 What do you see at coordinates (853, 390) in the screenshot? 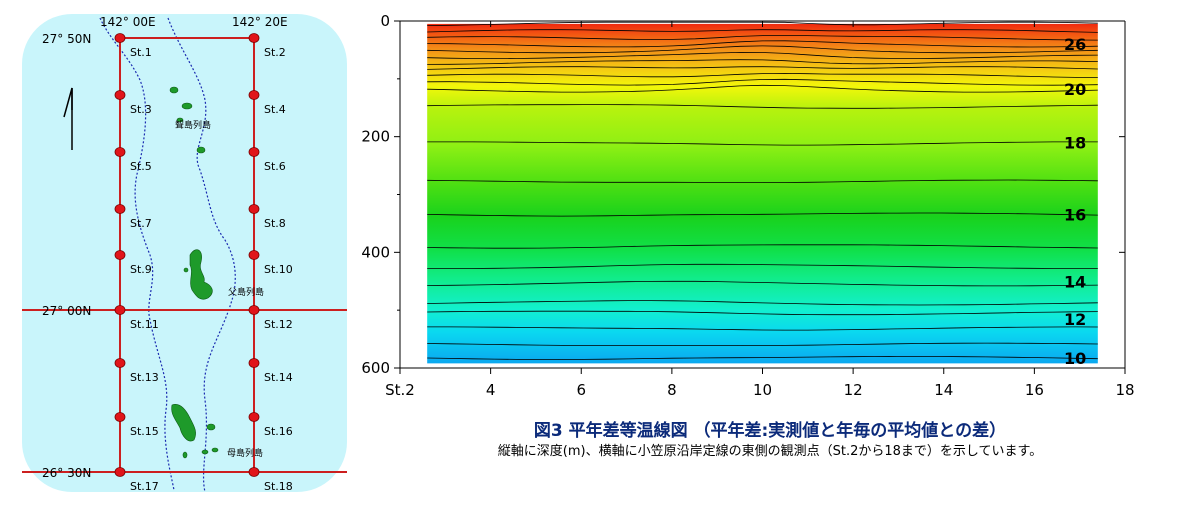
I see `x-tick-label: 12` at bounding box center [853, 390].